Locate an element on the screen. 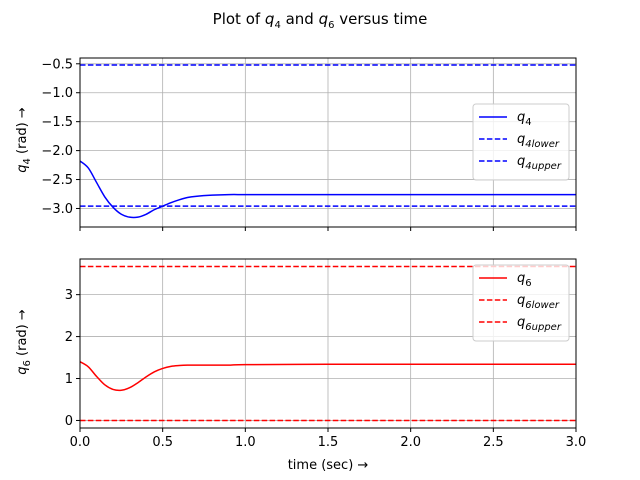  x-tick-label: 3.0 is located at coordinates (576, 442).